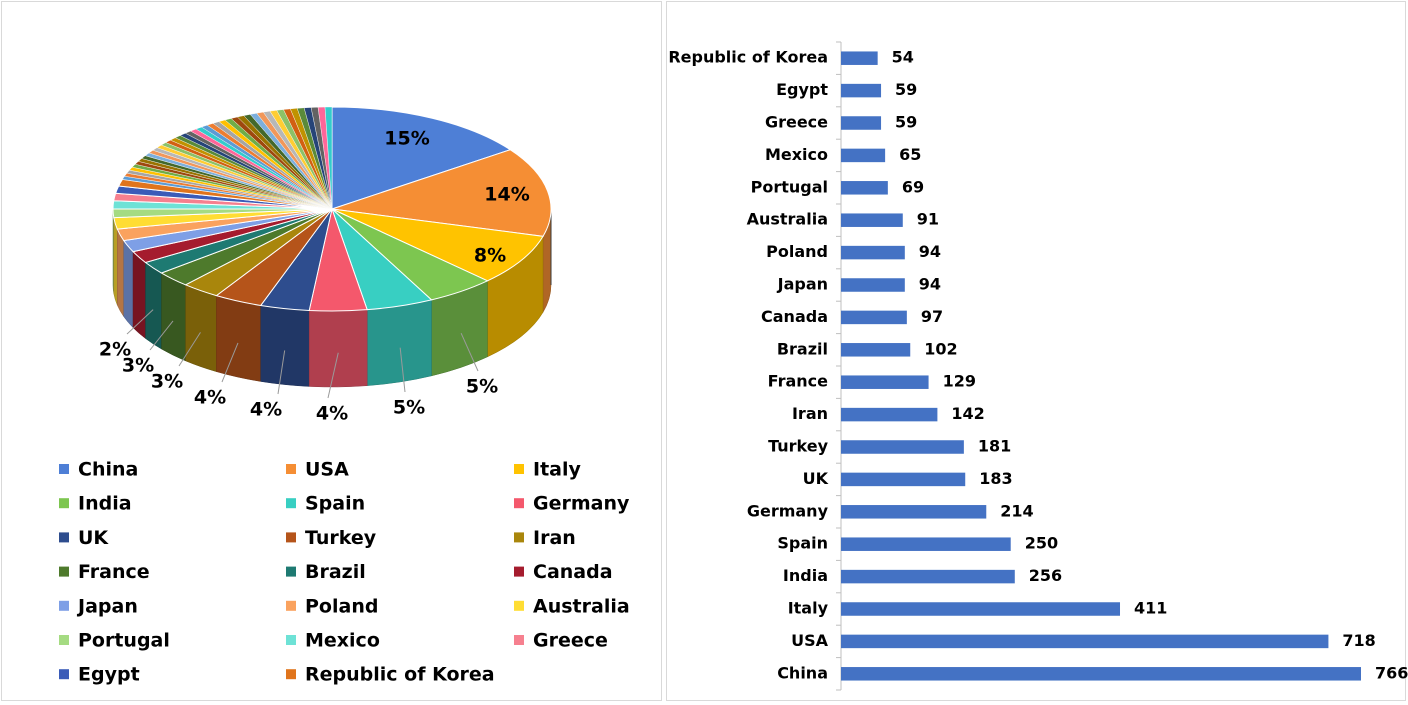 This screenshot has width=1408, height=705. I want to click on leader-line-india, so click(469, 352).